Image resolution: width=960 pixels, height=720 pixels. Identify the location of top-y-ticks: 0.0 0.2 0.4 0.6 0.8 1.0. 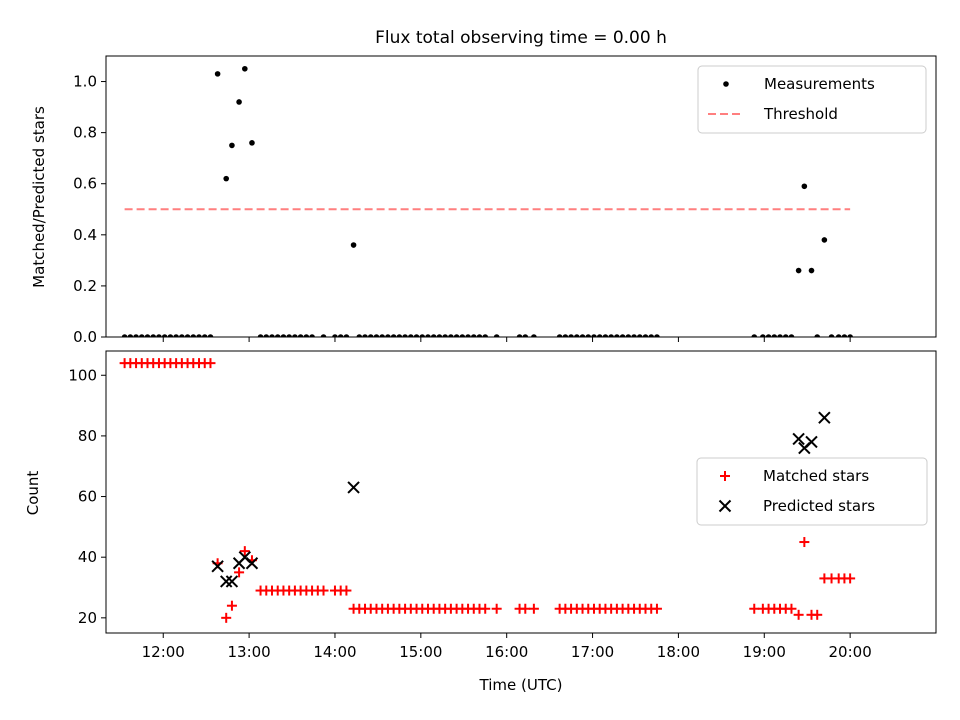
(89, 209).